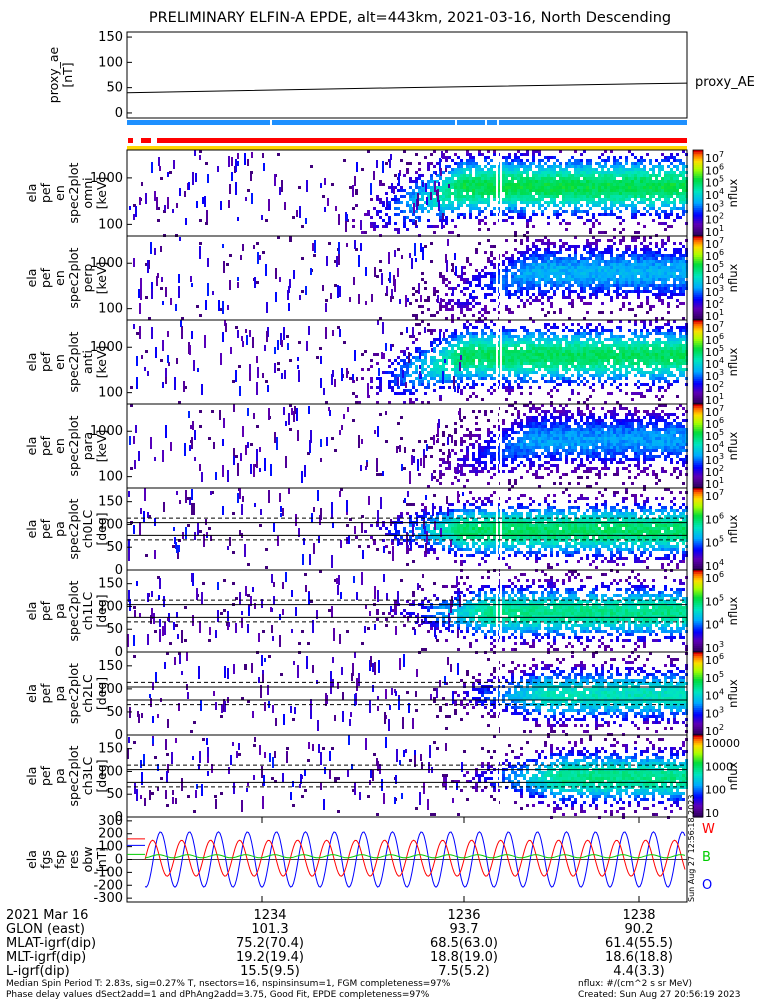  Describe the element at coordinates (106, 347) in the screenshot. I see `ytick-label: 1000` at that location.